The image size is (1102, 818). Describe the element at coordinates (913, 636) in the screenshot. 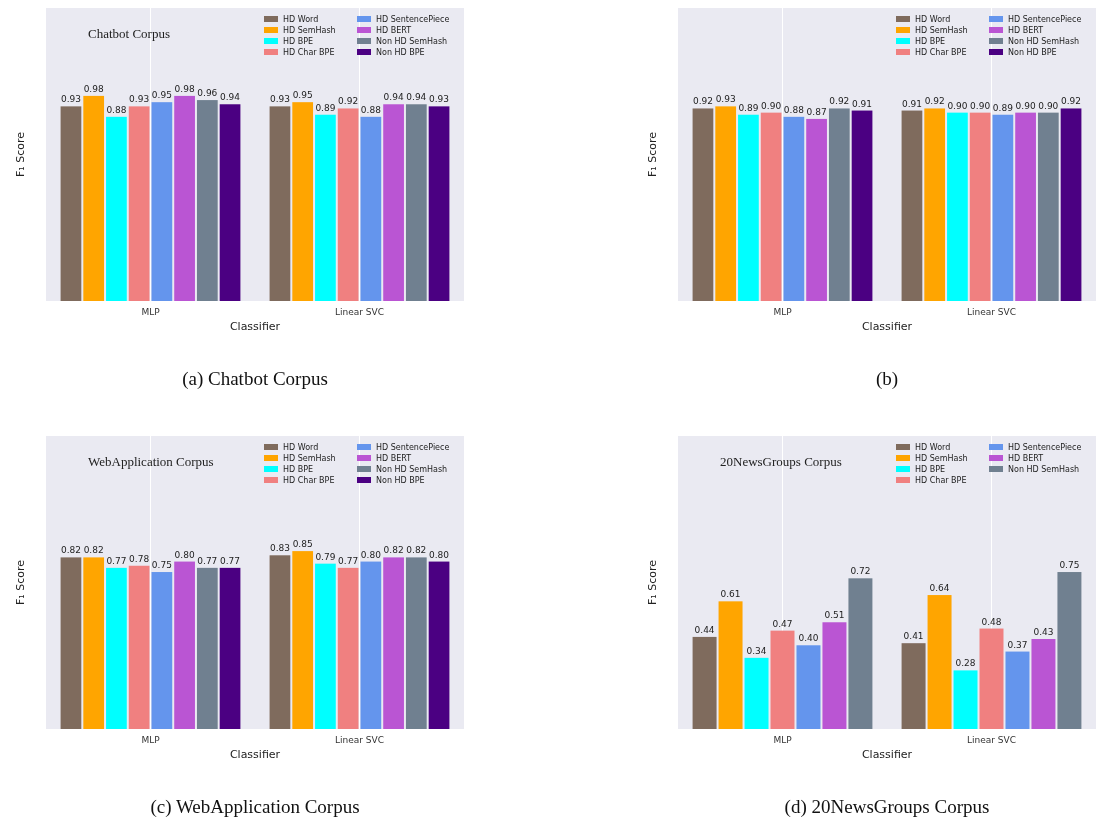

I see `data-label: 0.41` at that location.